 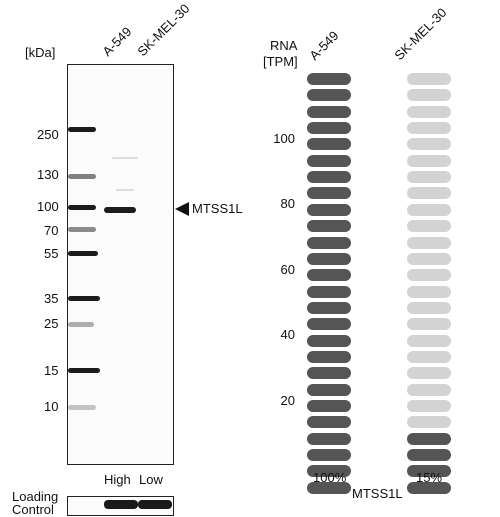 I want to click on marker-label-10: 10, so click(x=51, y=406).